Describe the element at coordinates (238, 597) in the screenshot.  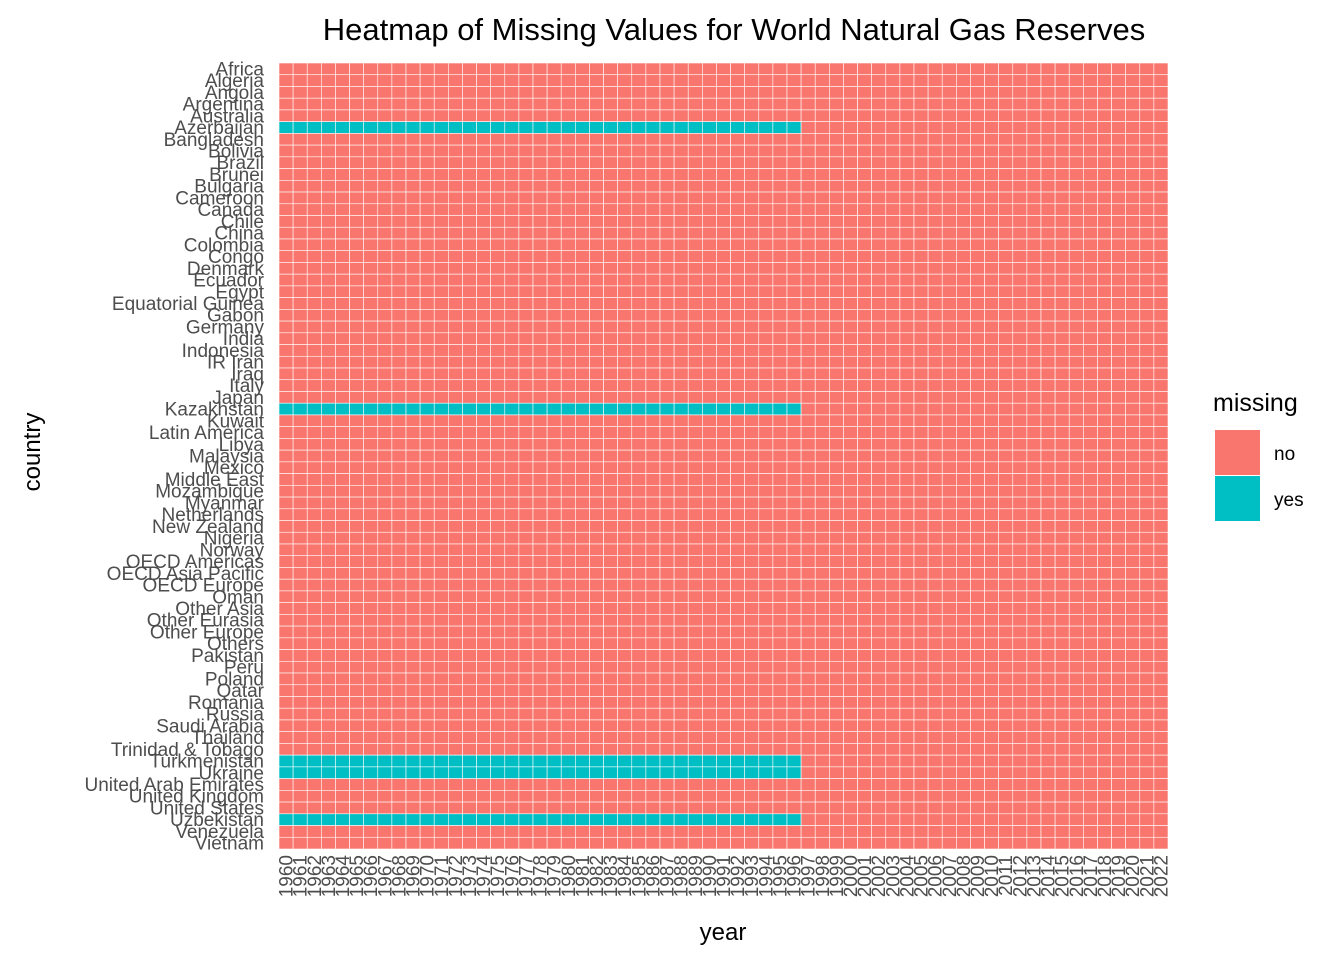
I see `y-tick-label: Oman` at that location.